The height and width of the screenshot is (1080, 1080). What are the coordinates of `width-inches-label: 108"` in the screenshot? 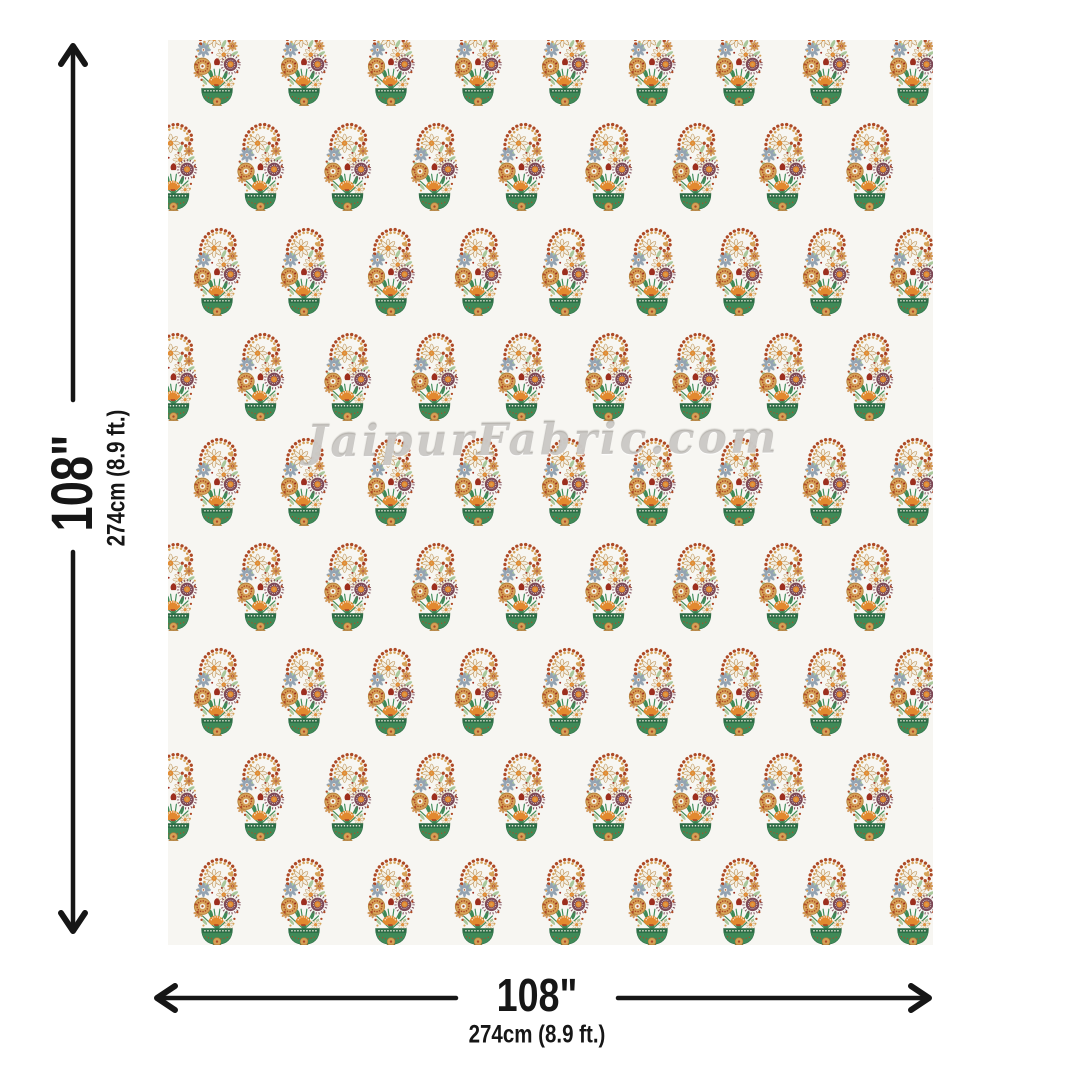 It's located at (537, 995).